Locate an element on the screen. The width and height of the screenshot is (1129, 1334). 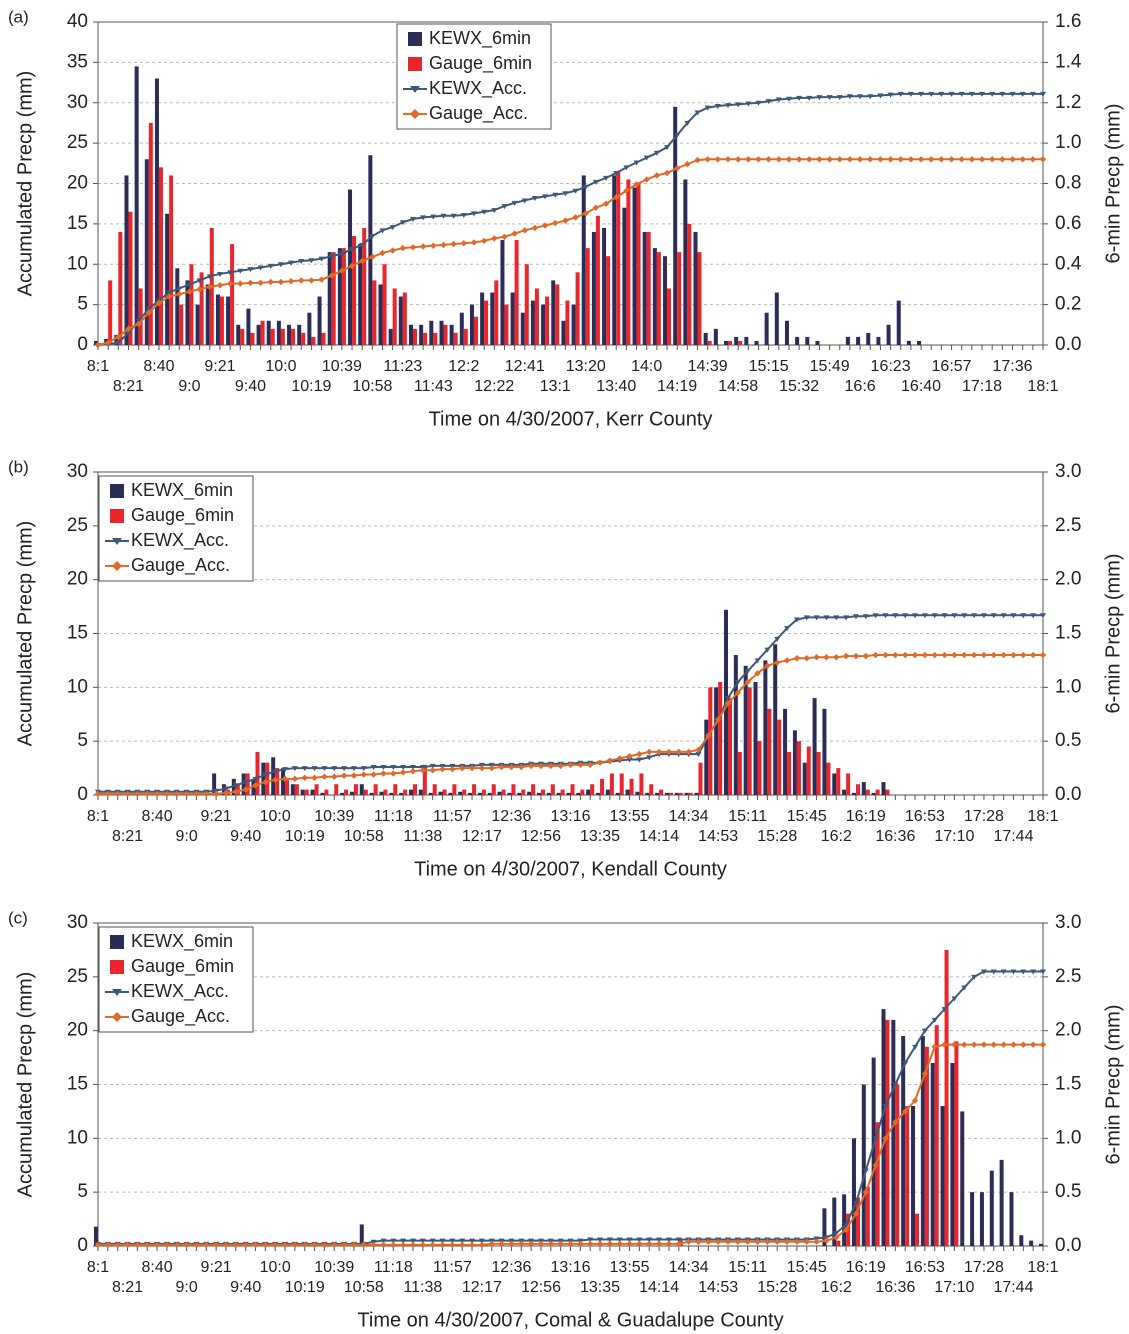
y-tick-label: 25 is located at coordinates (77, 142).